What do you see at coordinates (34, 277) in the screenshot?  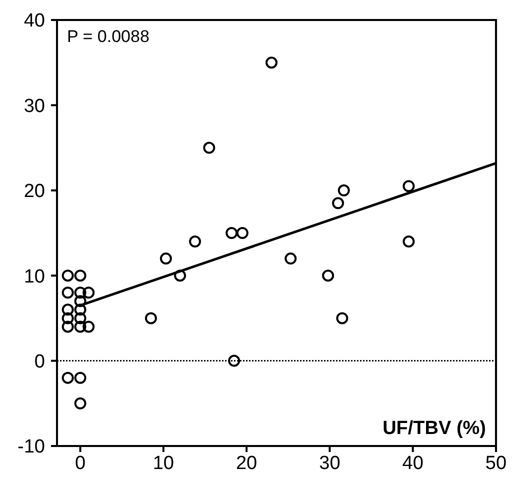 I see `y-tick-label: 10` at bounding box center [34, 277].